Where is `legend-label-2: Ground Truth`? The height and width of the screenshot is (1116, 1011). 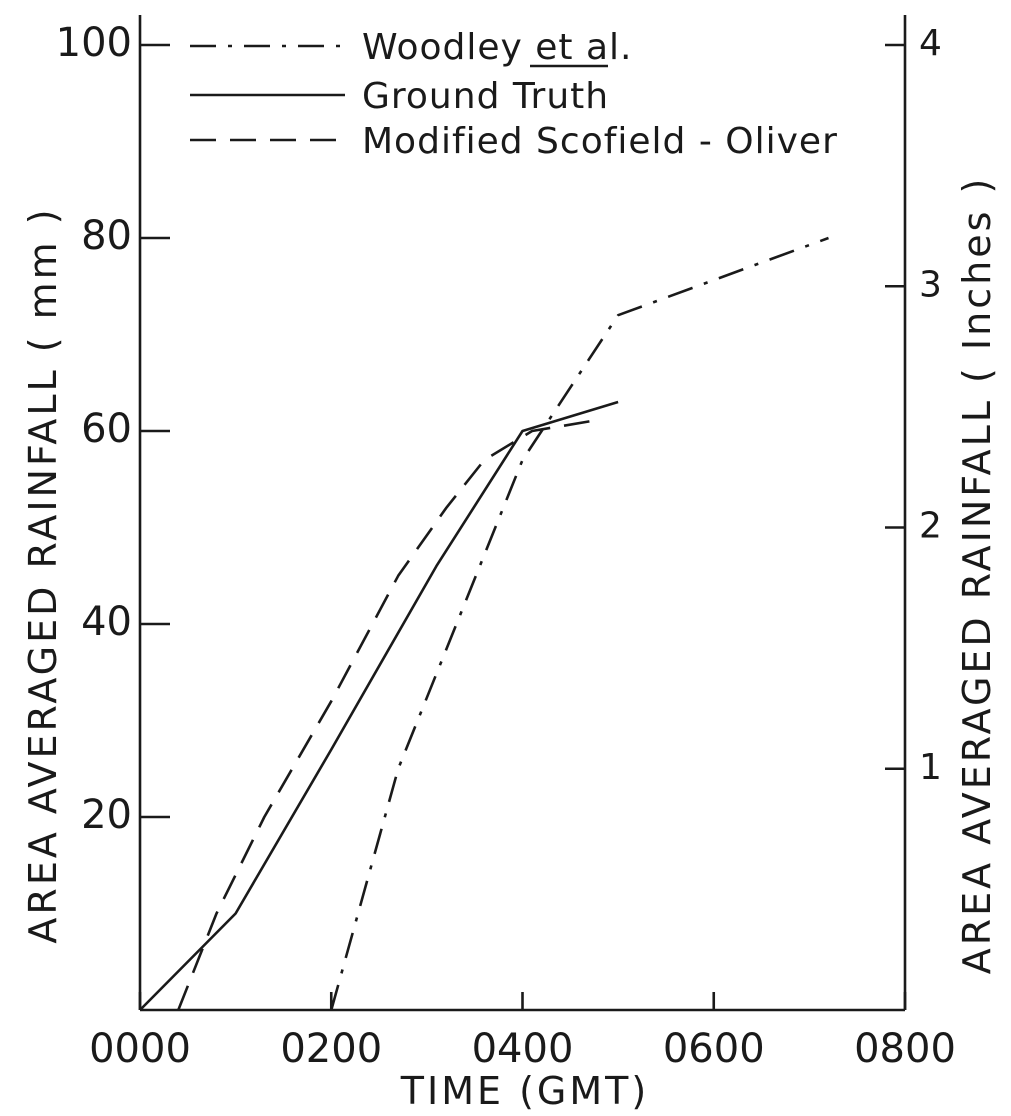 legend-label-2: Ground Truth is located at coordinates (485, 96).